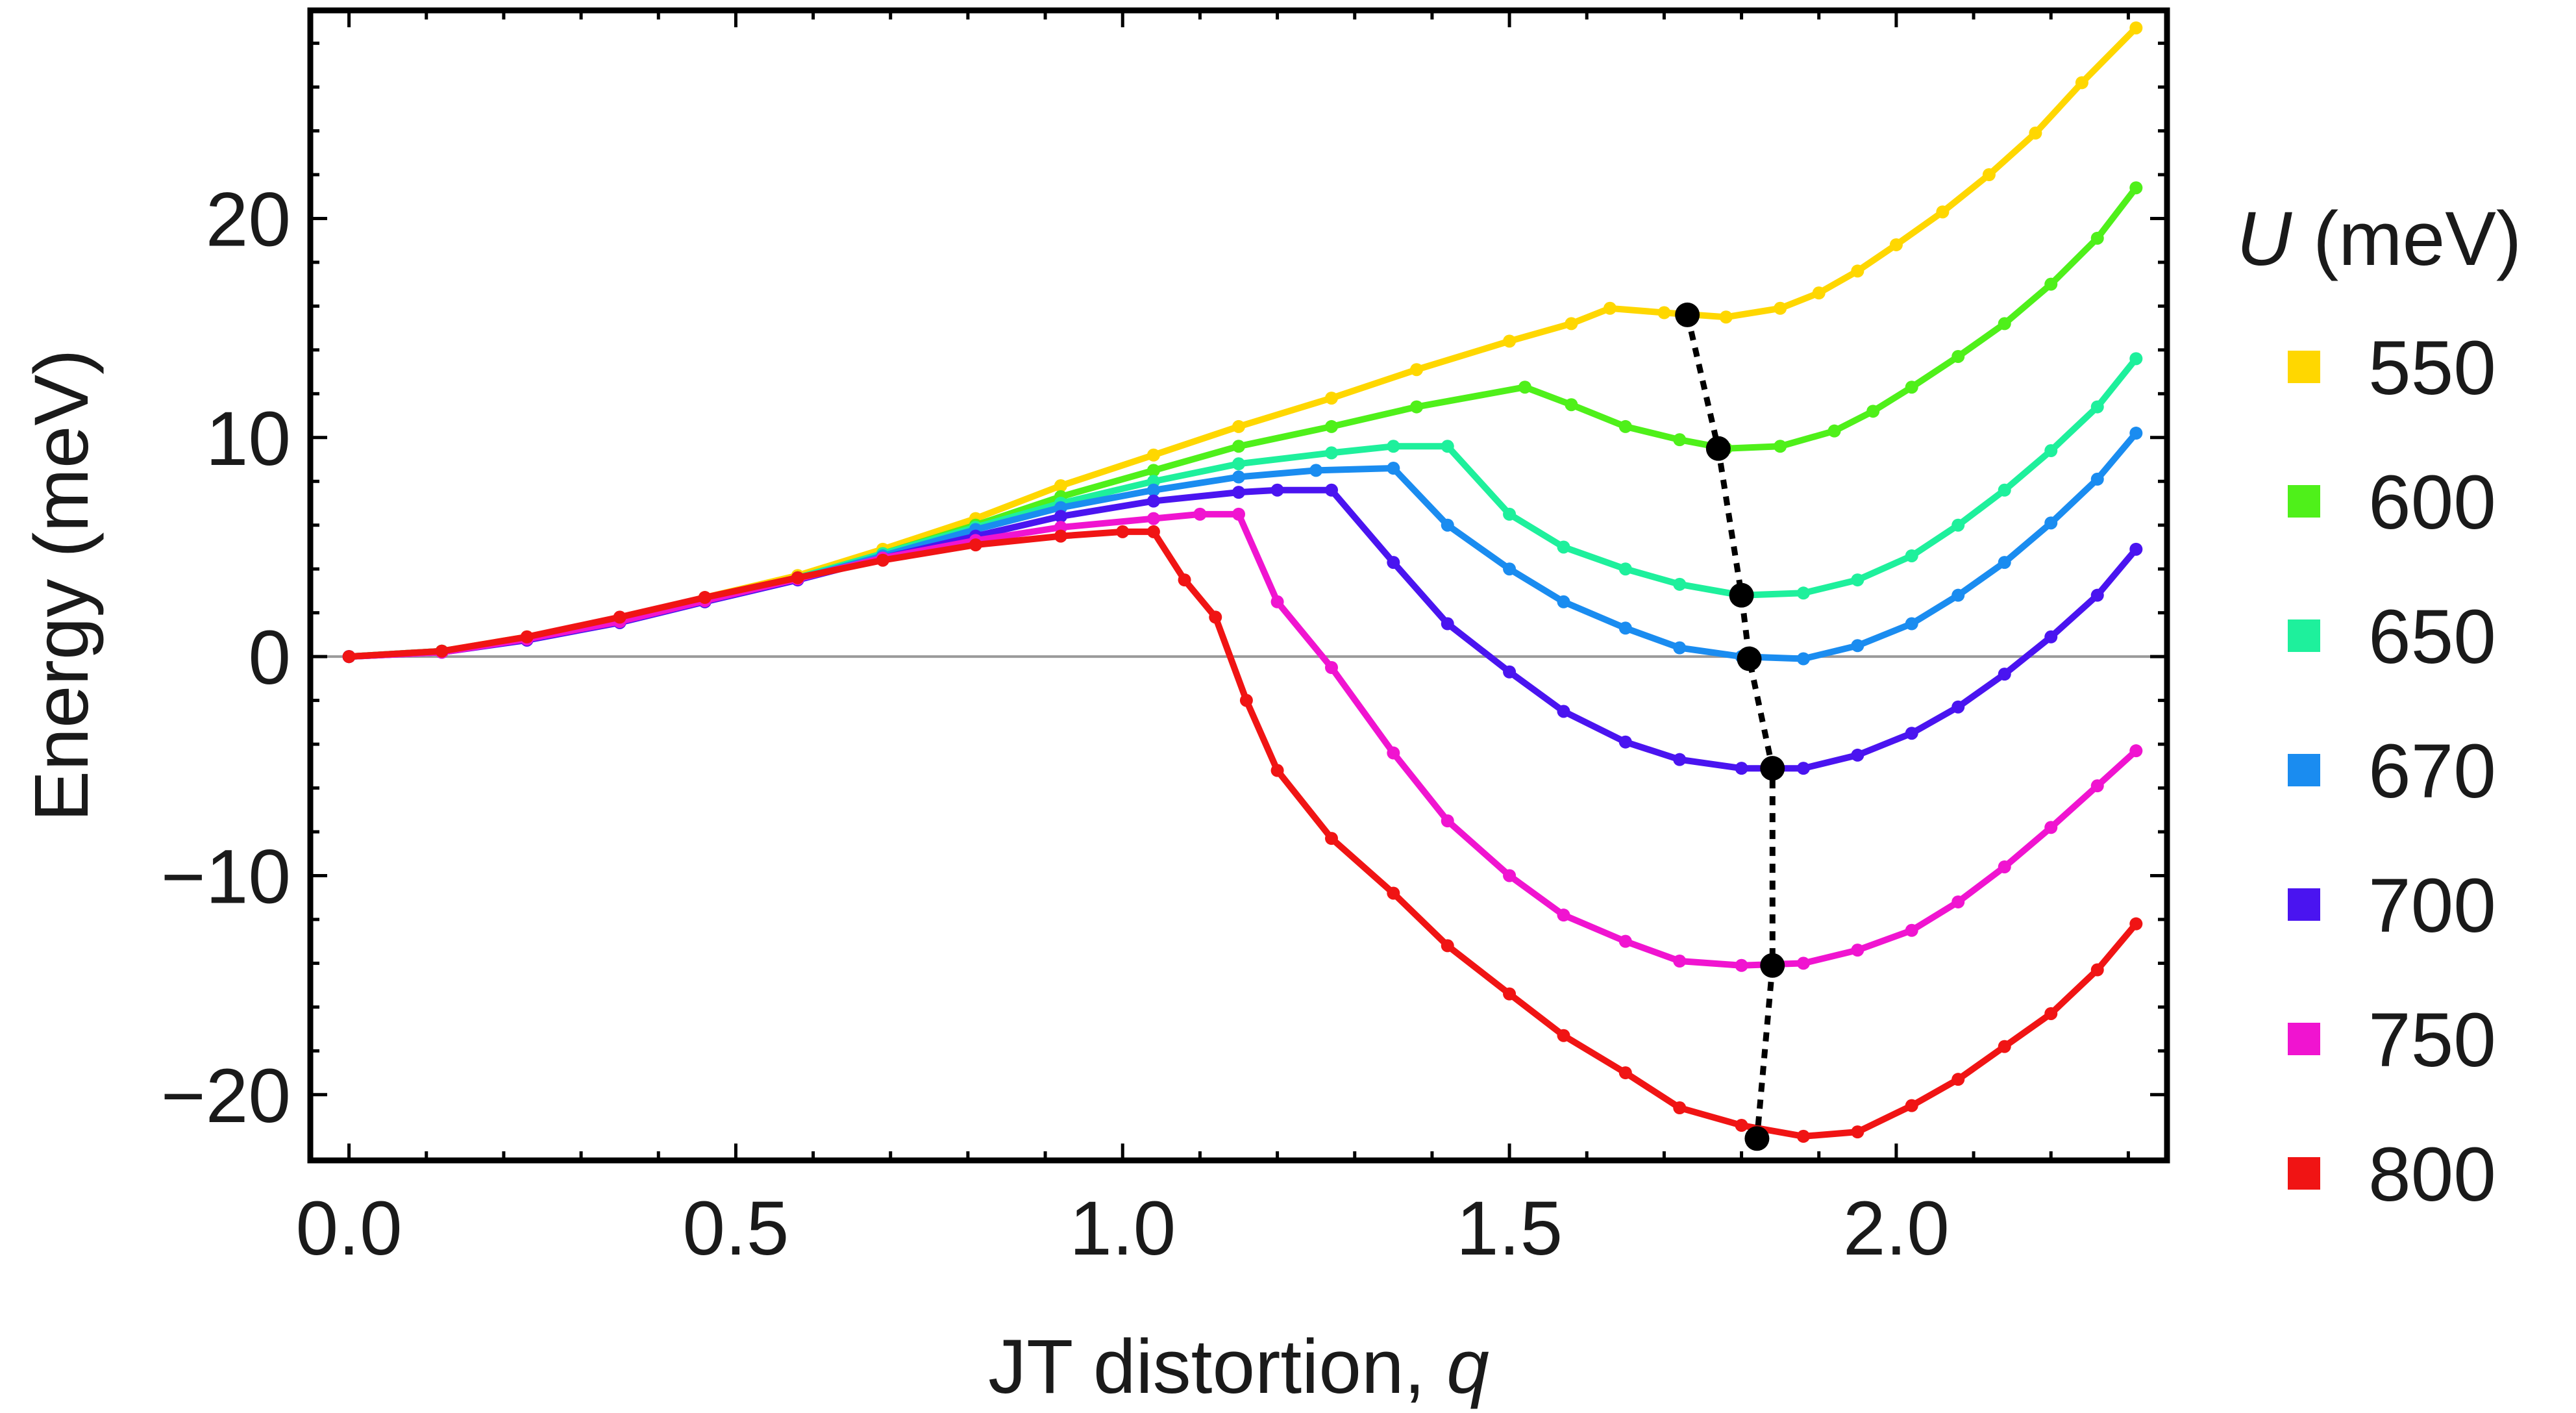 The width and height of the screenshot is (2576, 1413). What do you see at coordinates (349, 1228) in the screenshot?
I see `x-tick-label: 0.0` at bounding box center [349, 1228].